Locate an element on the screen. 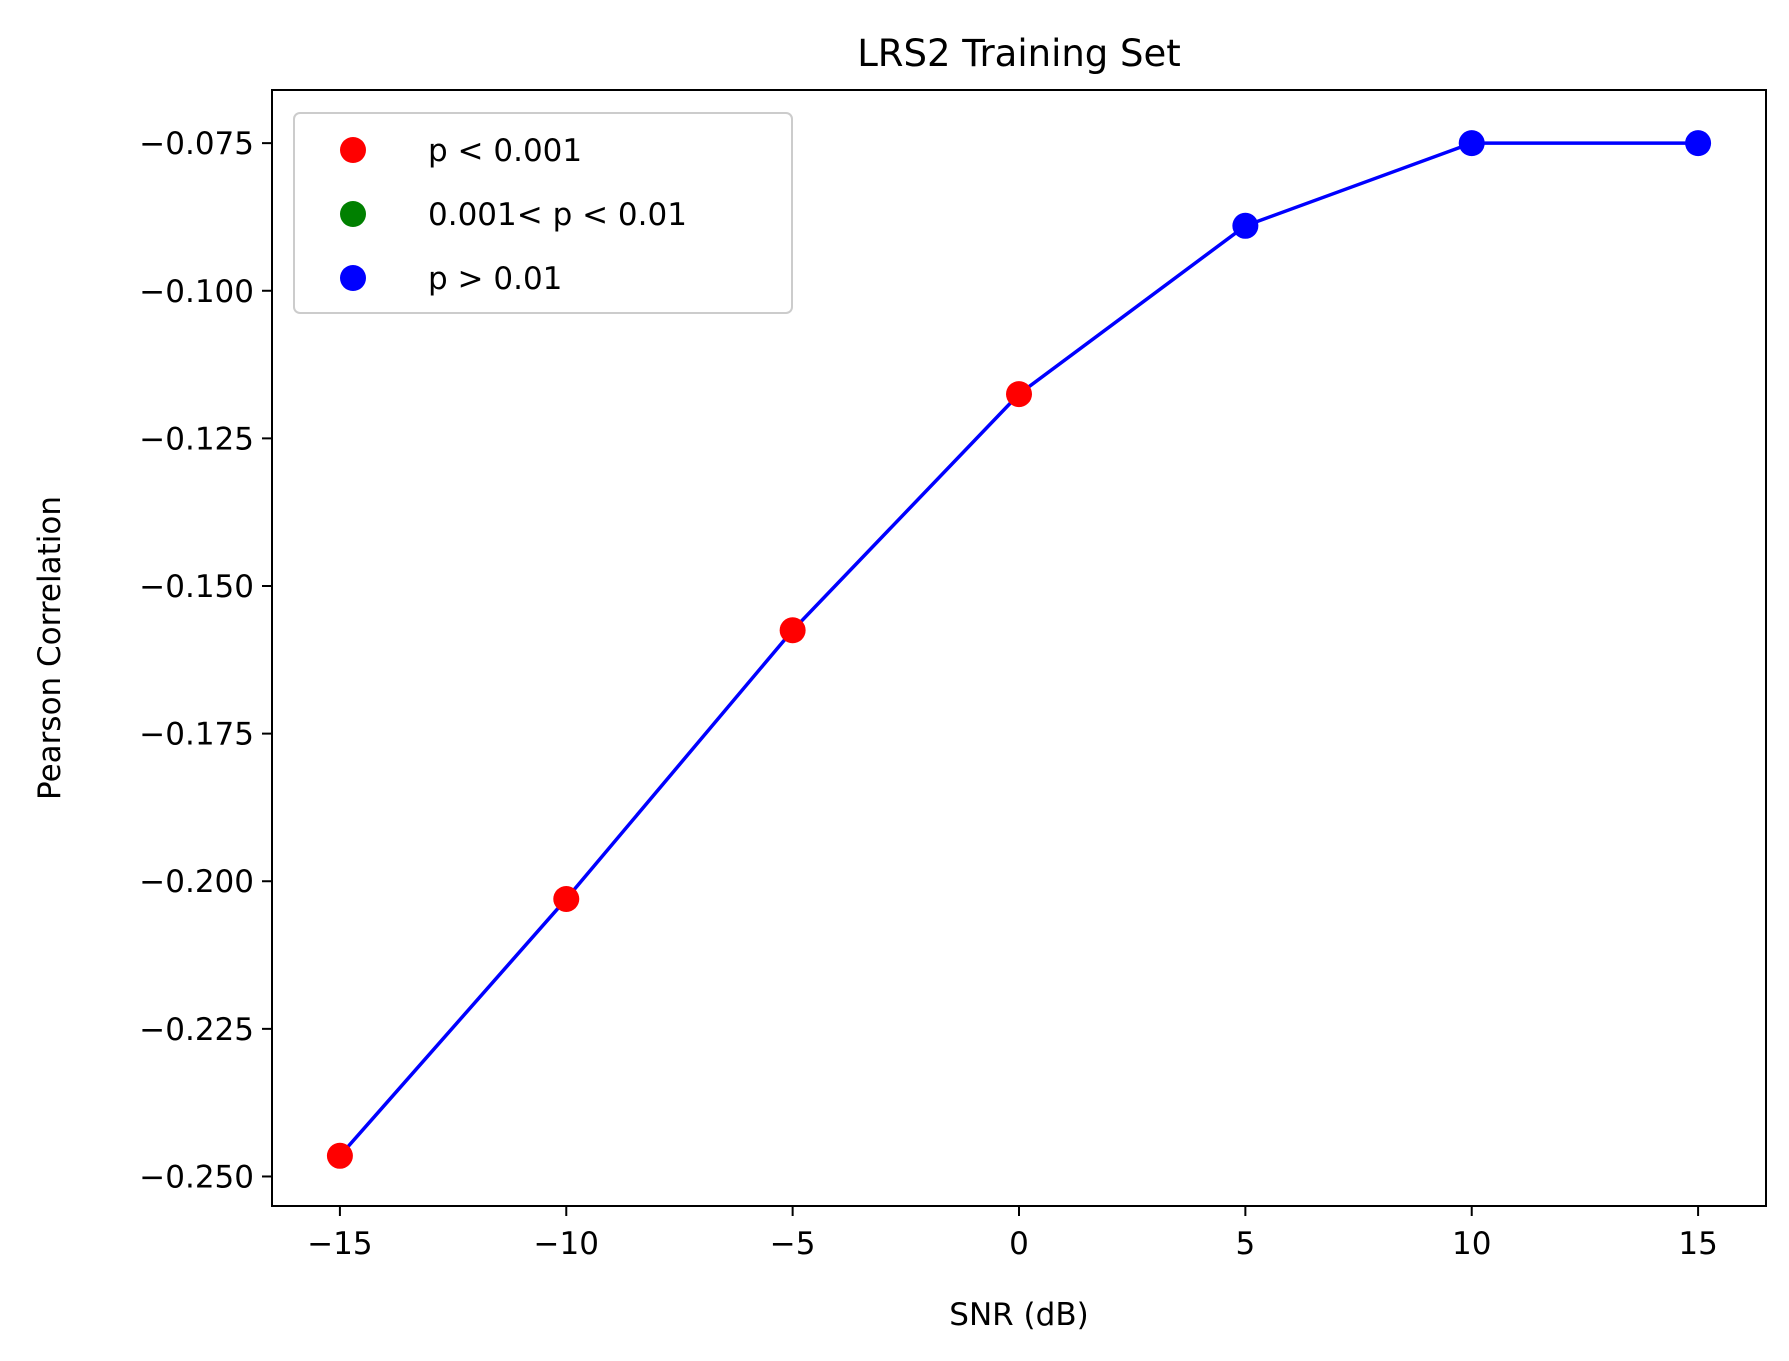 This screenshot has width=1789, height=1361. x-axis-ticks: −15 −10 −5 0 5 10 15 is located at coordinates (1012, 1234).